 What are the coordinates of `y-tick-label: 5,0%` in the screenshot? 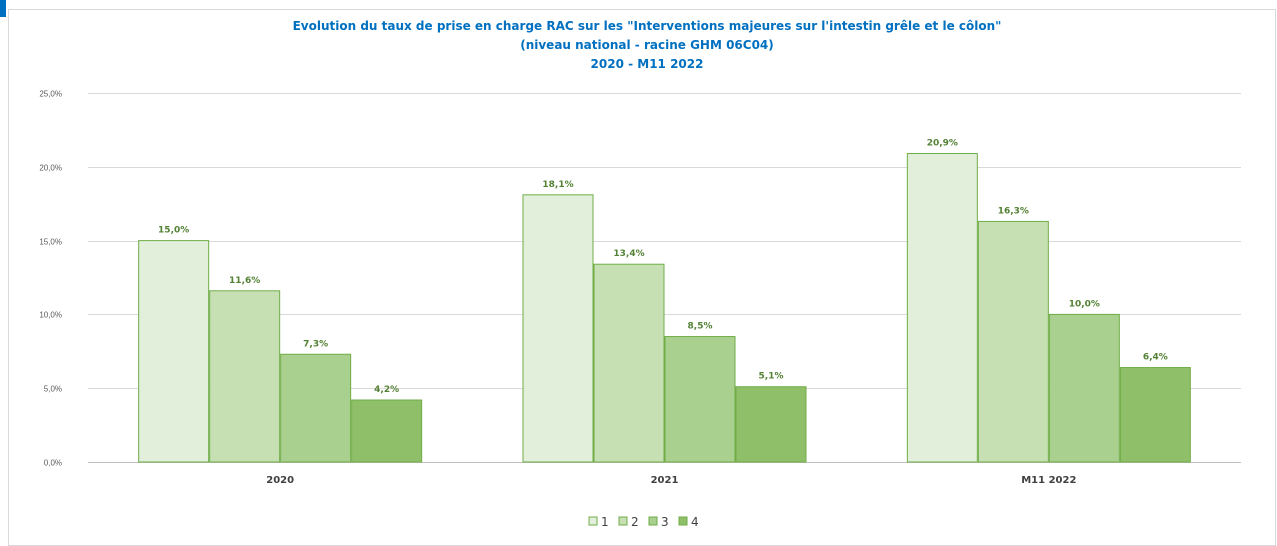 It's located at (53, 389).